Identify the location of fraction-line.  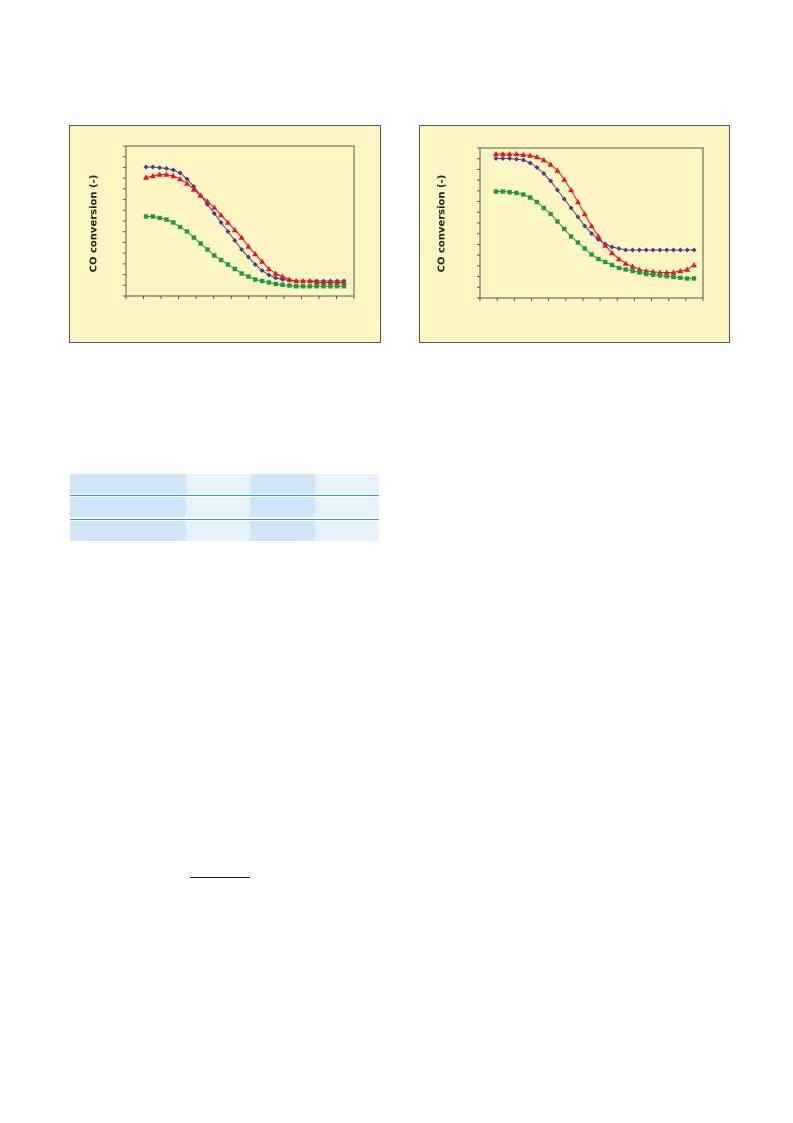
(220, 877).